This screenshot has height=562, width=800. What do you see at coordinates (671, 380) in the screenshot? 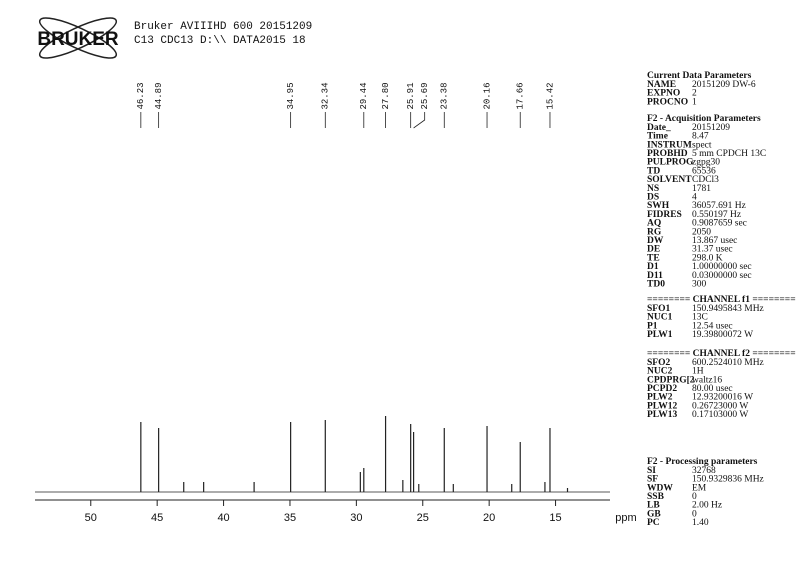
I see `param-name: CPDPRG[2` at bounding box center [671, 380].